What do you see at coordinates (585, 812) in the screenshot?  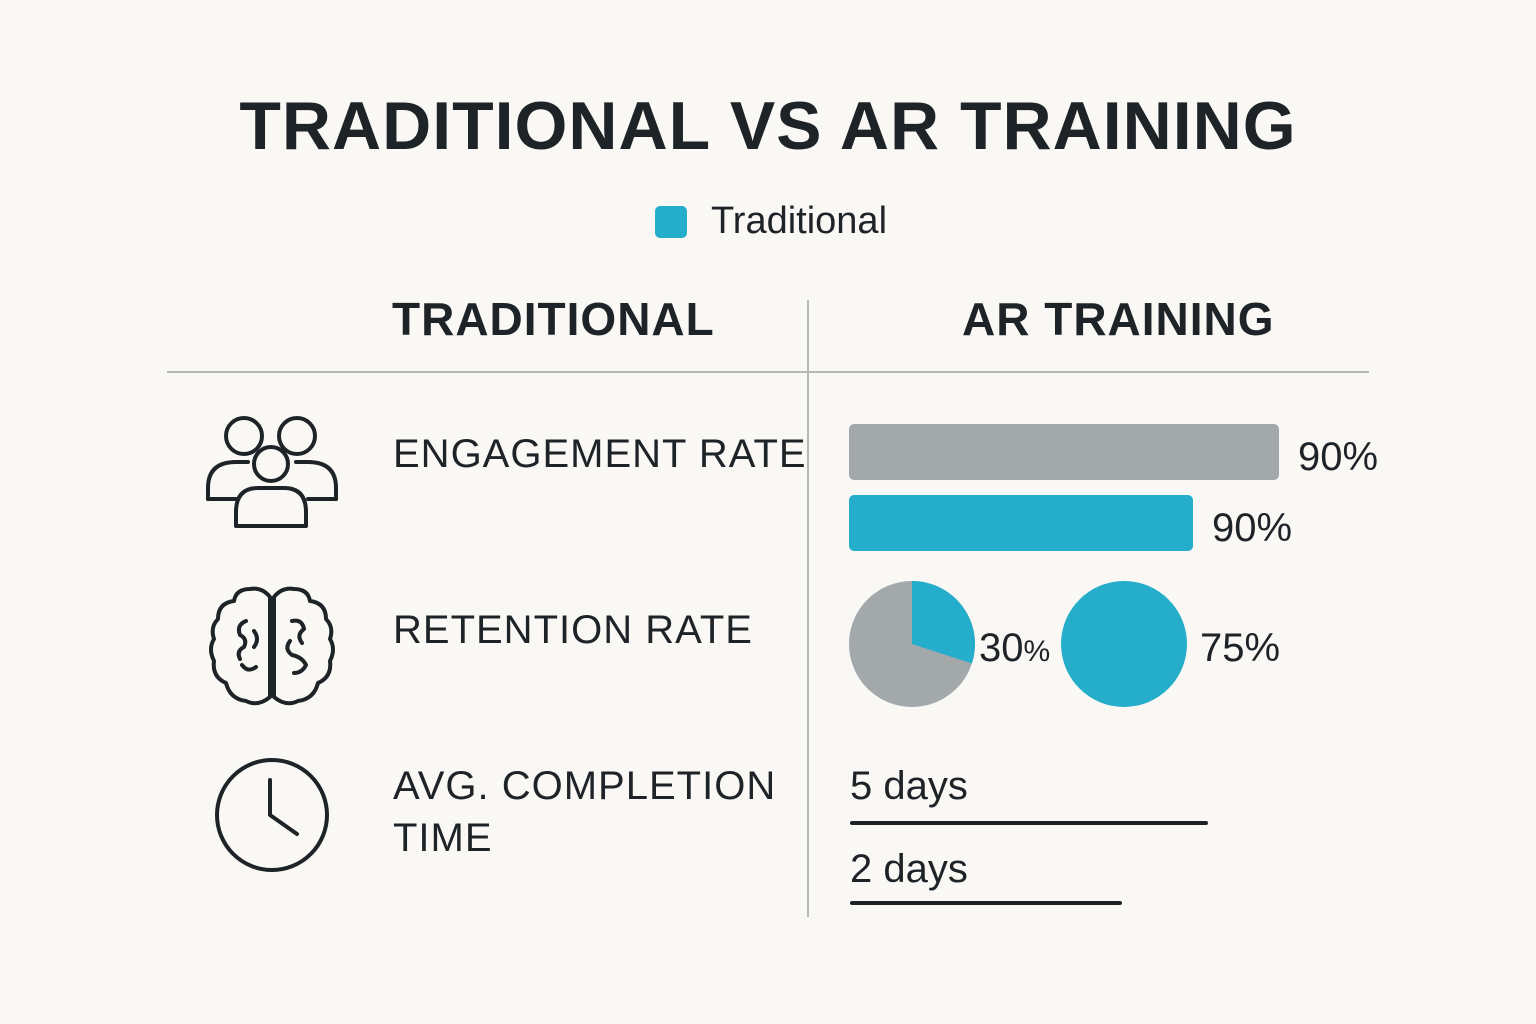 I see `metric-label-completion-time: AVG. COMPLETION TIME` at bounding box center [585, 812].